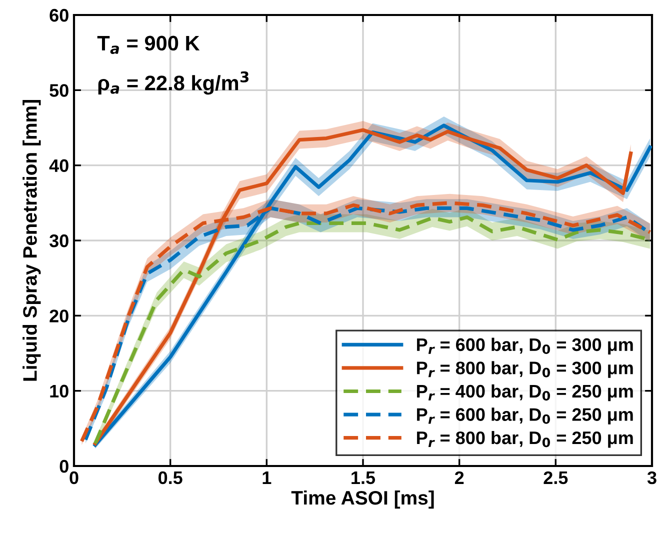 The width and height of the screenshot is (657, 534). I want to click on x-tick-label: 2.5, so click(556, 477).